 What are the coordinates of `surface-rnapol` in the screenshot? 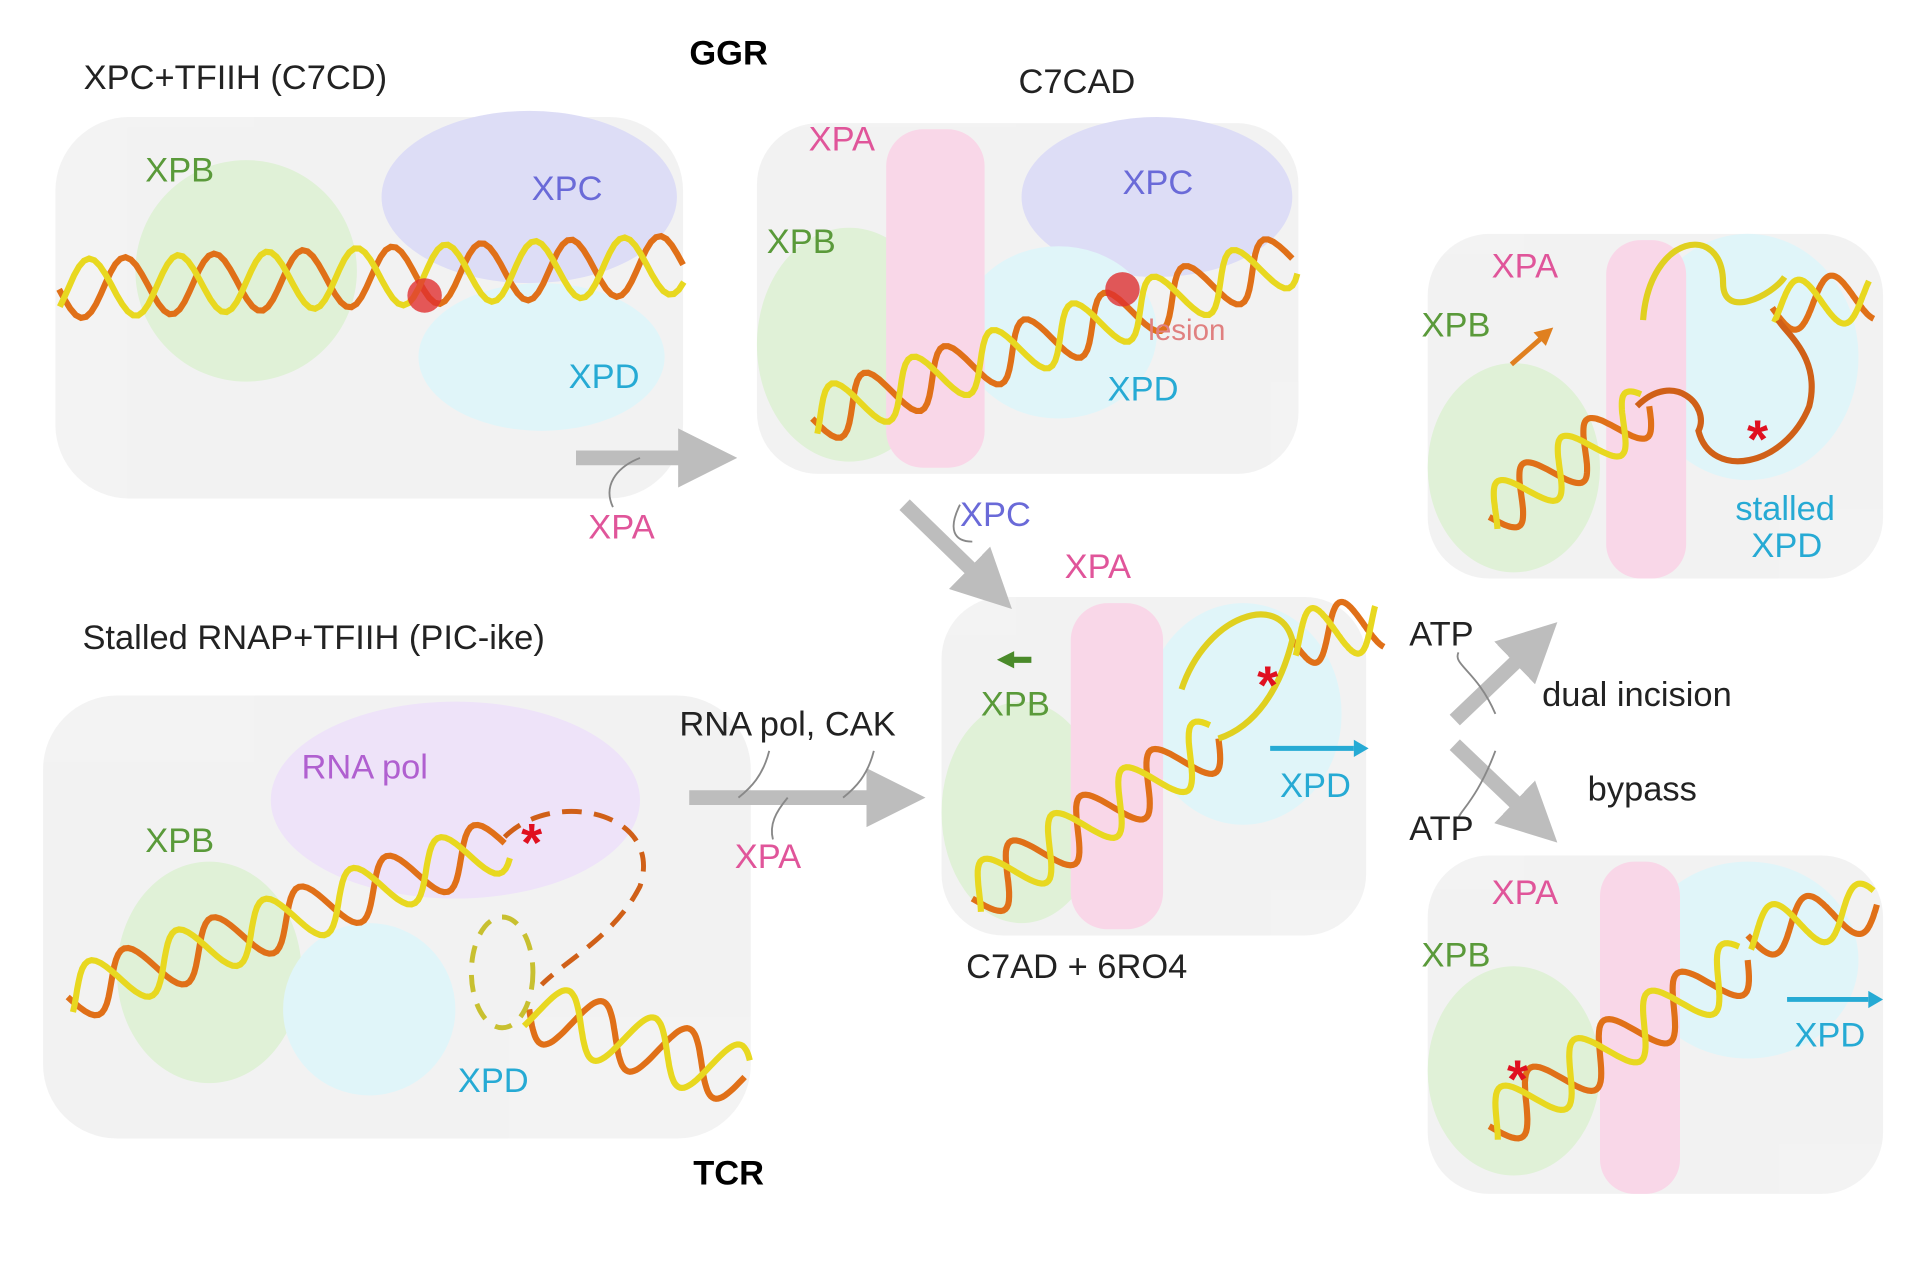 It's located at (455, 800).